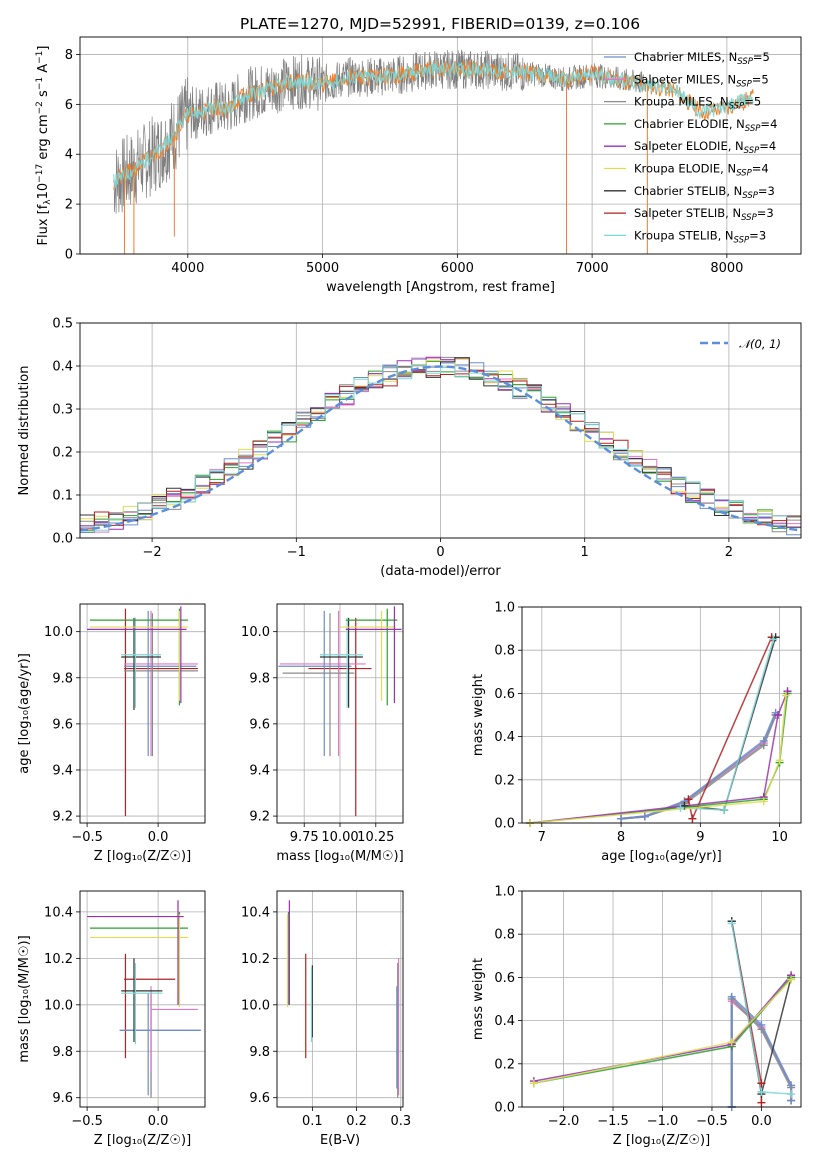  Describe the element at coordinates (504, 824) in the screenshot. I see `tick-label-y: 0.0` at that location.